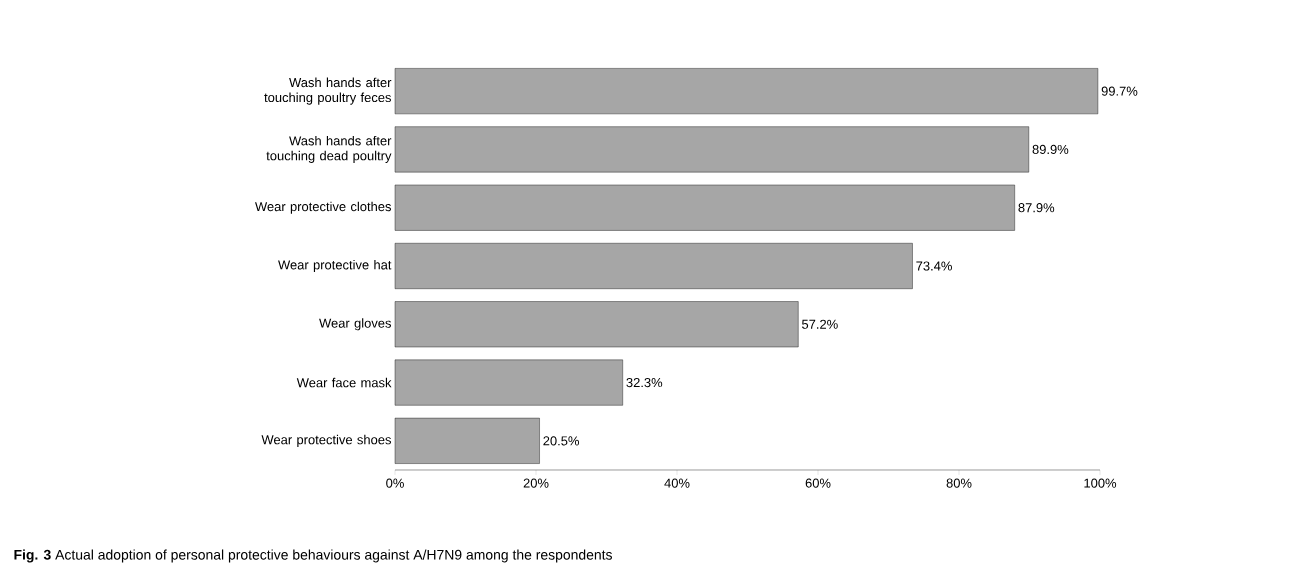 The image size is (1292, 576). Describe the element at coordinates (335, 266) in the screenshot. I see `y-tick-label: Wear protective hat` at that location.